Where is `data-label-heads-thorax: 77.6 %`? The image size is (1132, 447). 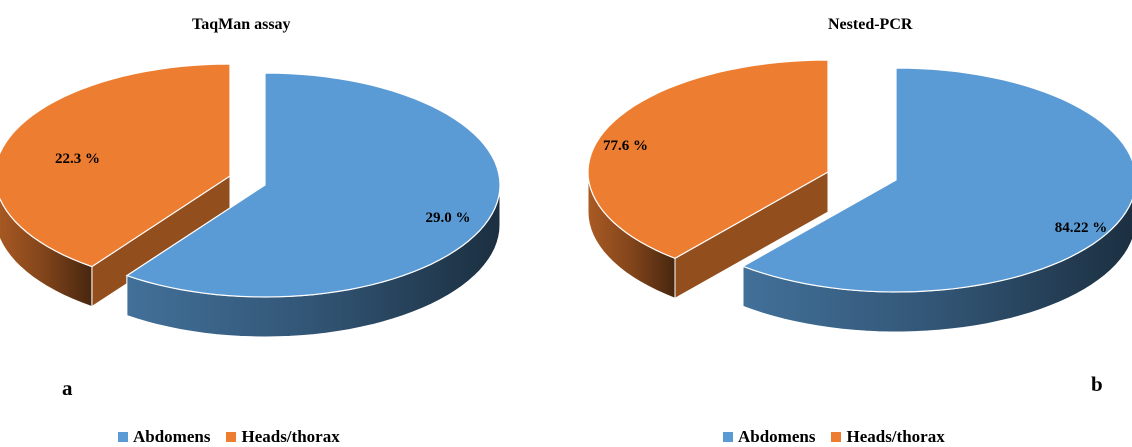
data-label-heads-thorax: 77.6 % is located at coordinates (625, 146).